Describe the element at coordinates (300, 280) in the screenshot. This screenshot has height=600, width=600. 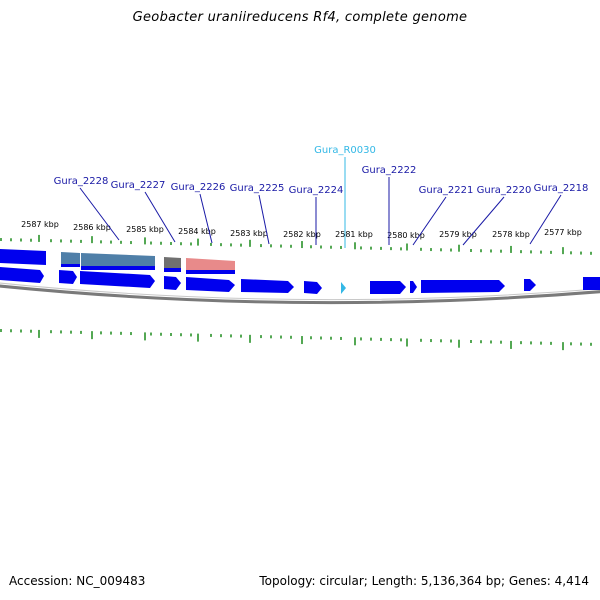
I see `forward-strand-genes` at that location.